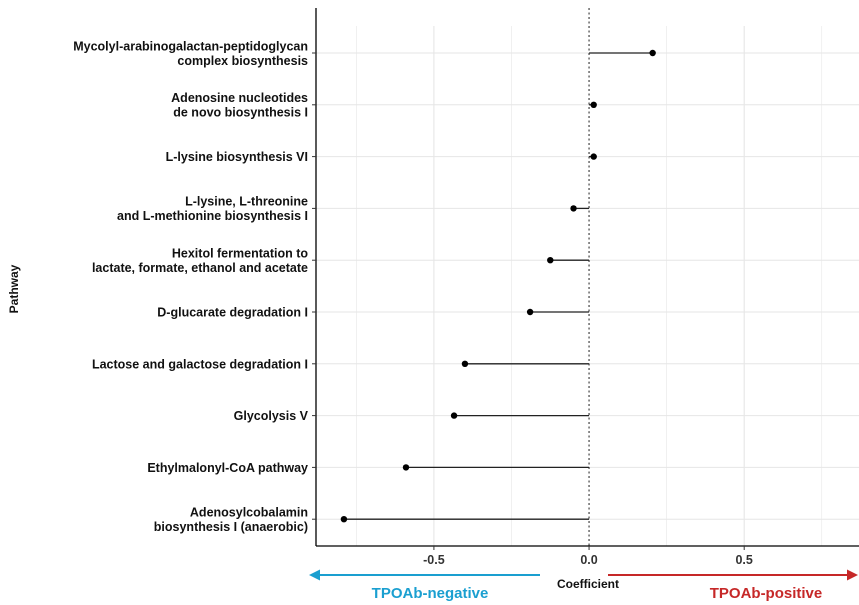 This screenshot has width=859, height=605. I want to click on category-label: and L-methionine biosynthesis I, so click(212, 216).